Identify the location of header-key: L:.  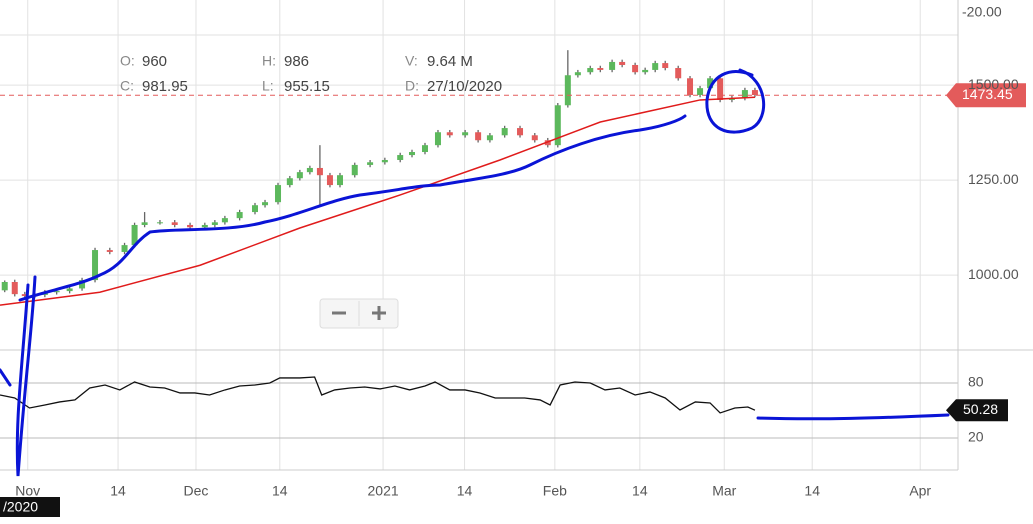
(268, 86).